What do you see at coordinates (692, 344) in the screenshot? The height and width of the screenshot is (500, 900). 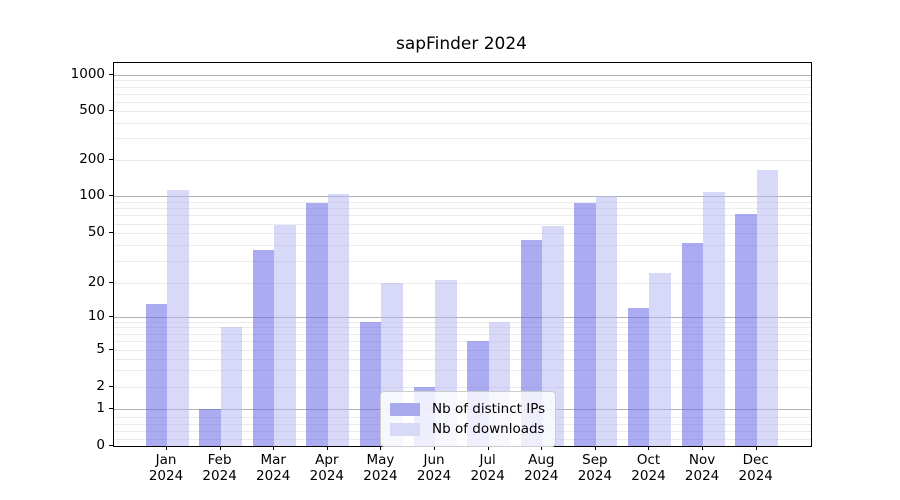 I see `bar-distinct-ips-nov` at bounding box center [692, 344].